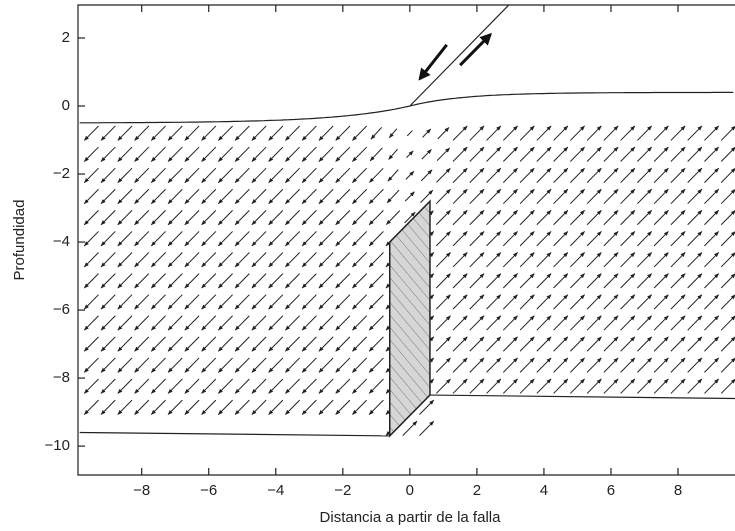  Describe the element at coordinates (275, 490) in the screenshot. I see `x-tick-label: −4` at that location.